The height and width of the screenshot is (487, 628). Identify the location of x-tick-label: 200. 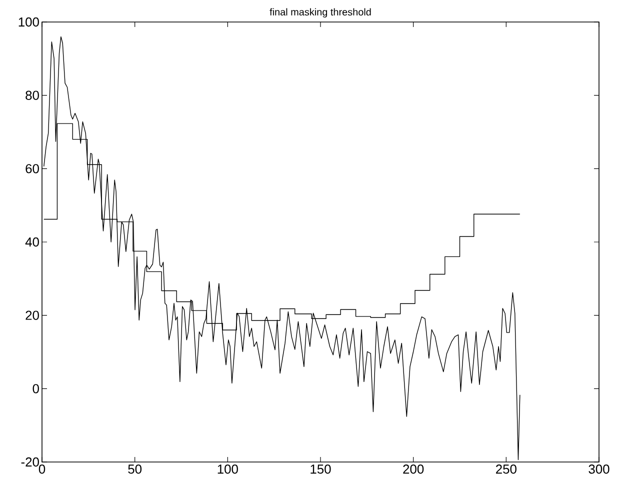
(413, 469).